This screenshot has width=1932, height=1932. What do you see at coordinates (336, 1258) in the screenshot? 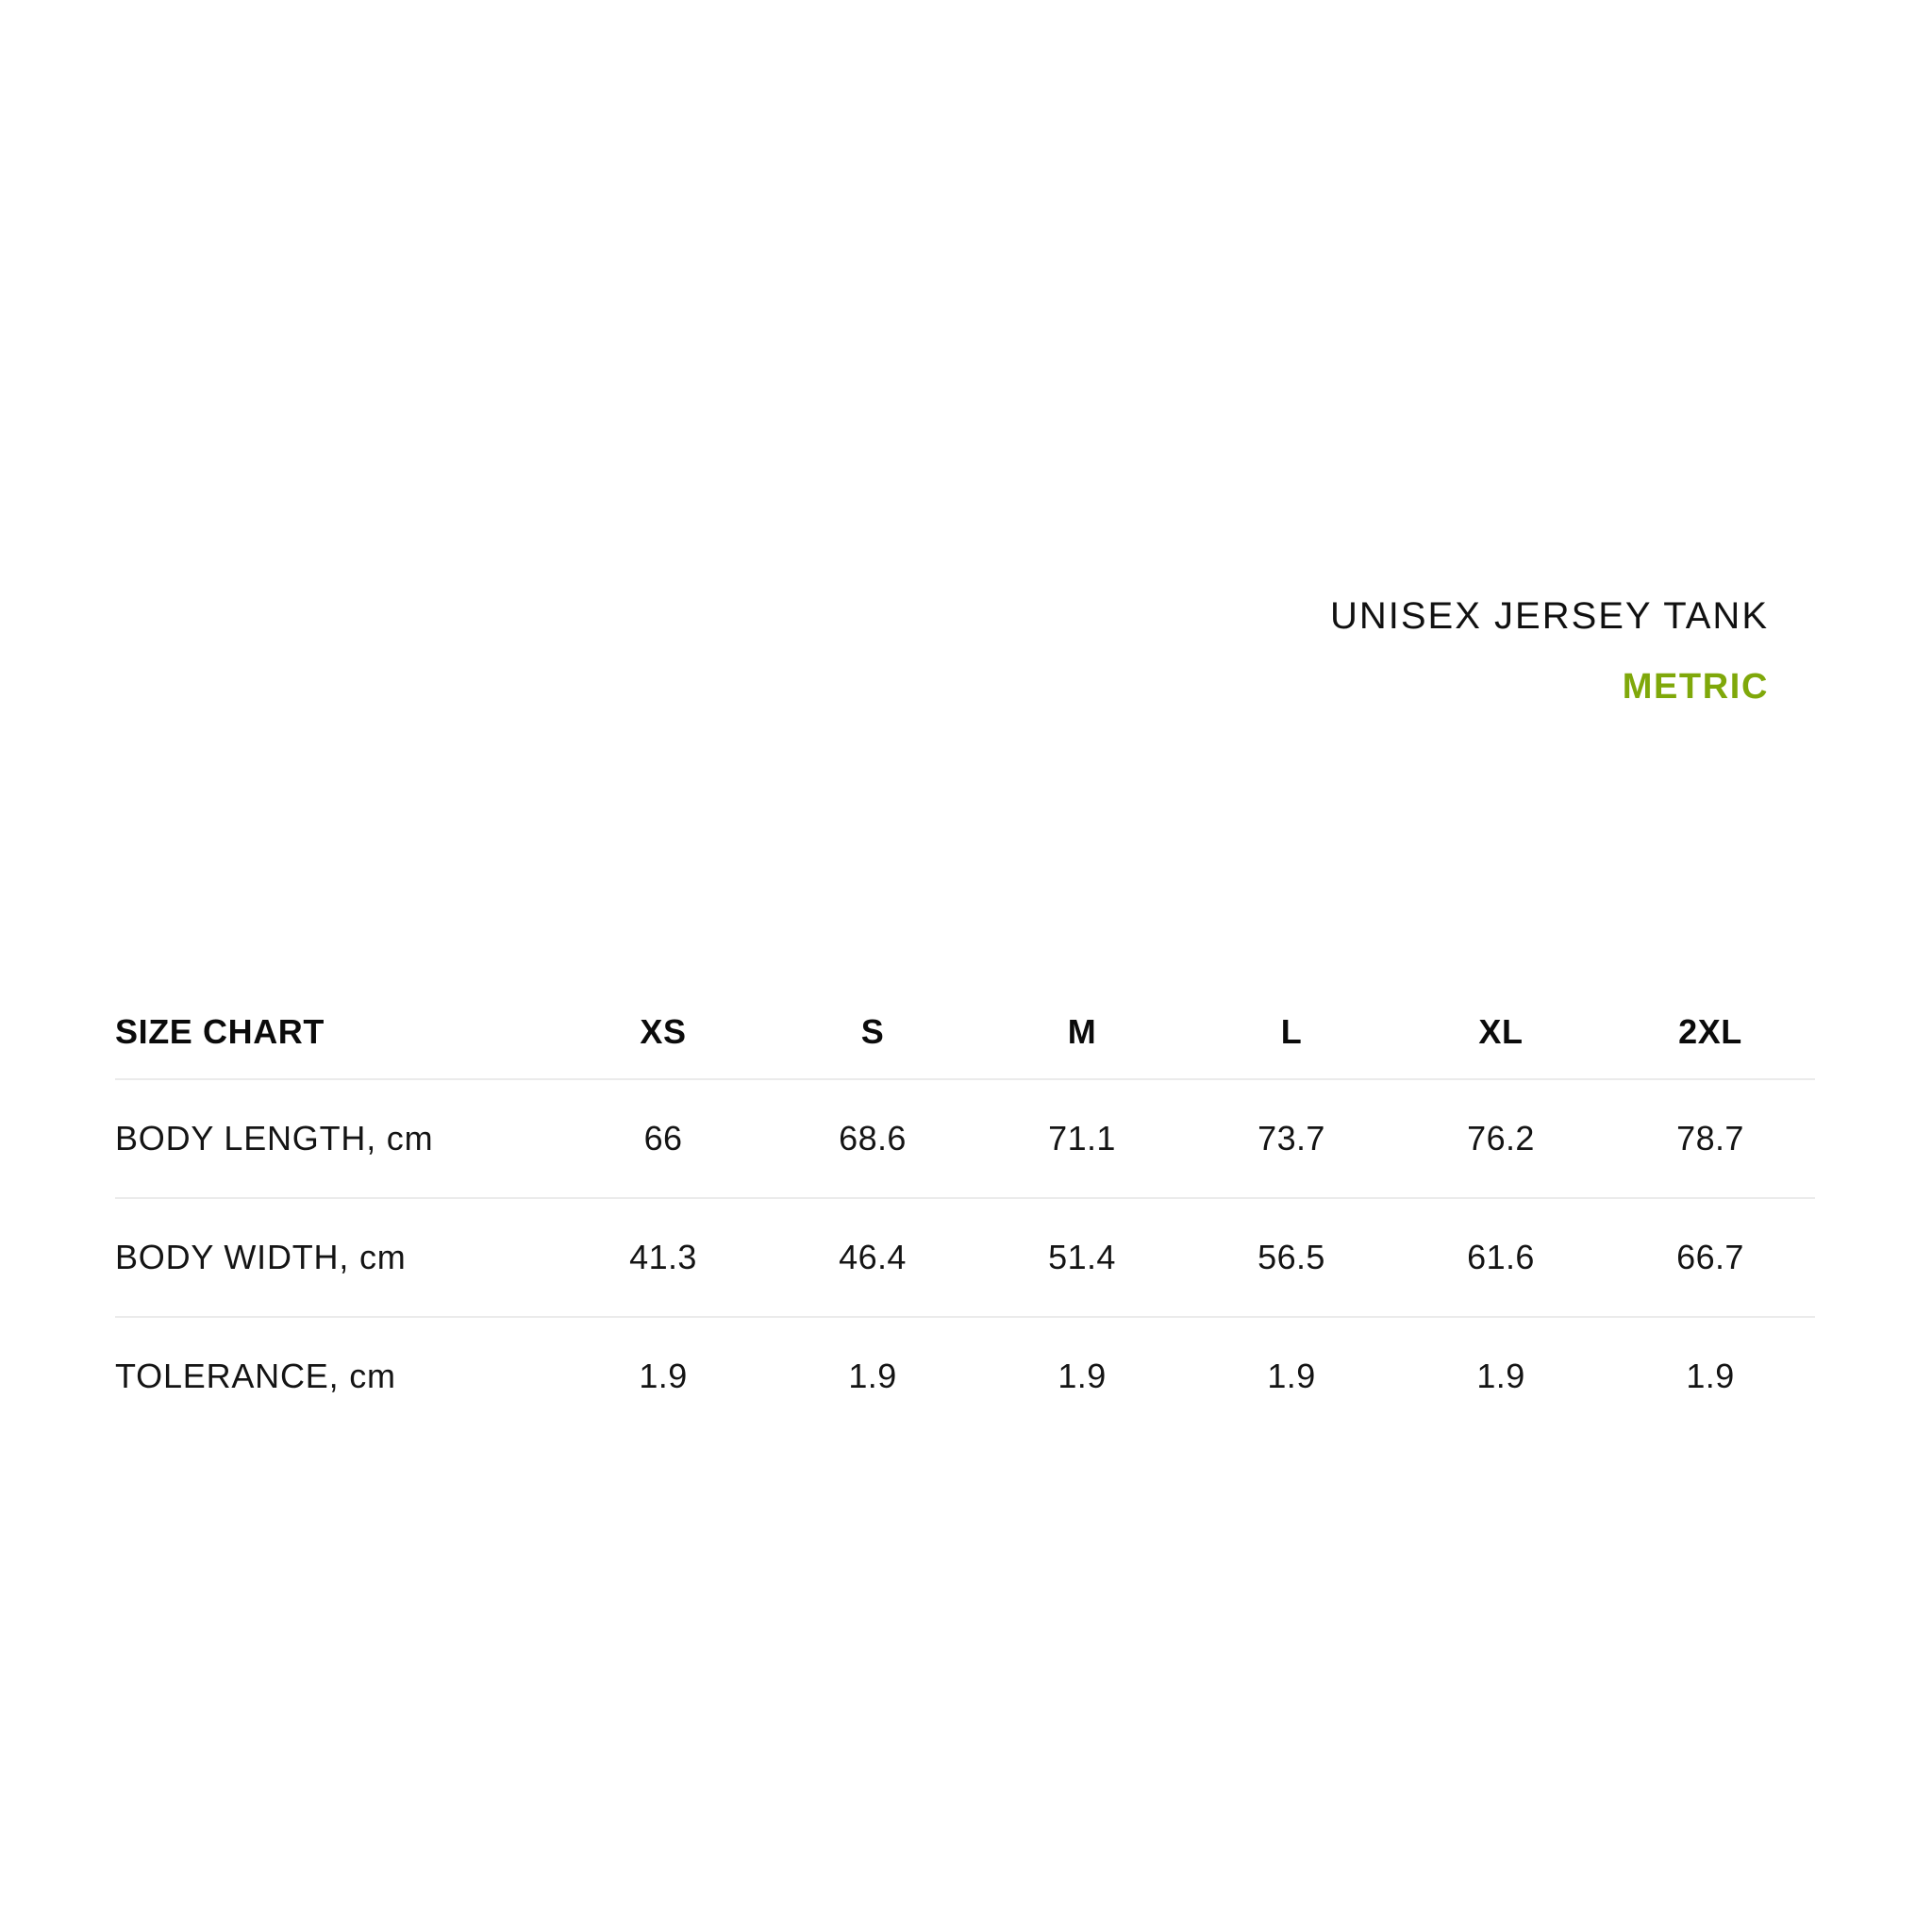
I see `row-label-body-width: BODY WIDTH, cm` at bounding box center [336, 1258].